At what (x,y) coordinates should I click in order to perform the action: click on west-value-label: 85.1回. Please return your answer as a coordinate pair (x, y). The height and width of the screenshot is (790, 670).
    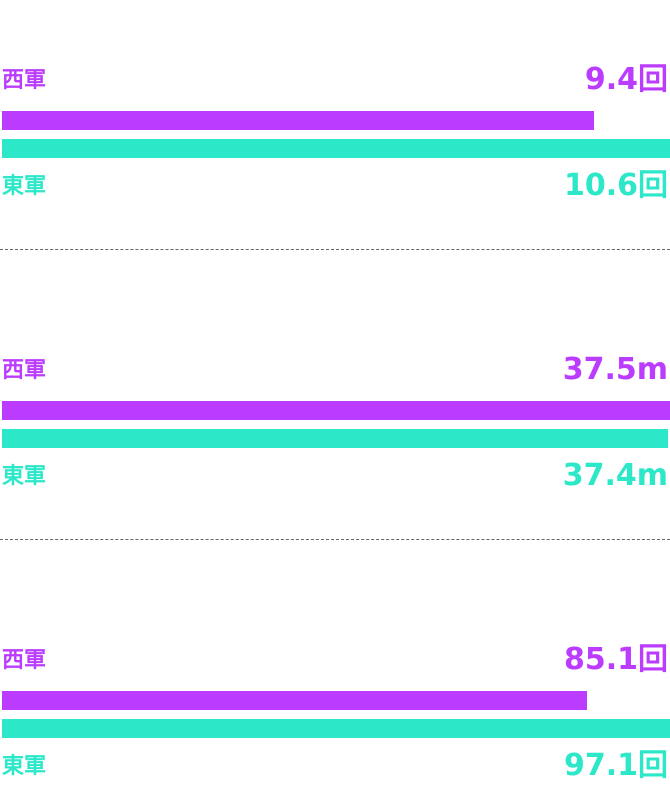
    Looking at the image, I should click on (615, 659).